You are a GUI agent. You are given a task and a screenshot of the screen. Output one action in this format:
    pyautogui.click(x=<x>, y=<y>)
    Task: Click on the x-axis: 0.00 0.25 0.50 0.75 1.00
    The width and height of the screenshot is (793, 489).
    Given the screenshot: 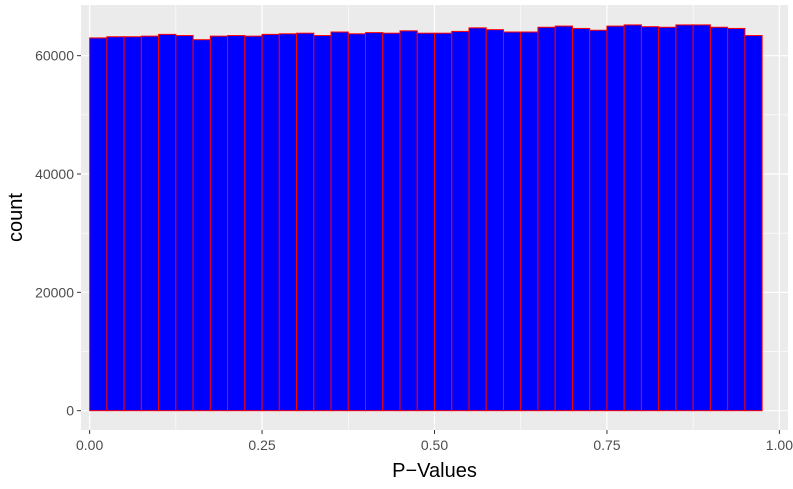 What is the action you would take?
    pyautogui.click(x=434, y=441)
    